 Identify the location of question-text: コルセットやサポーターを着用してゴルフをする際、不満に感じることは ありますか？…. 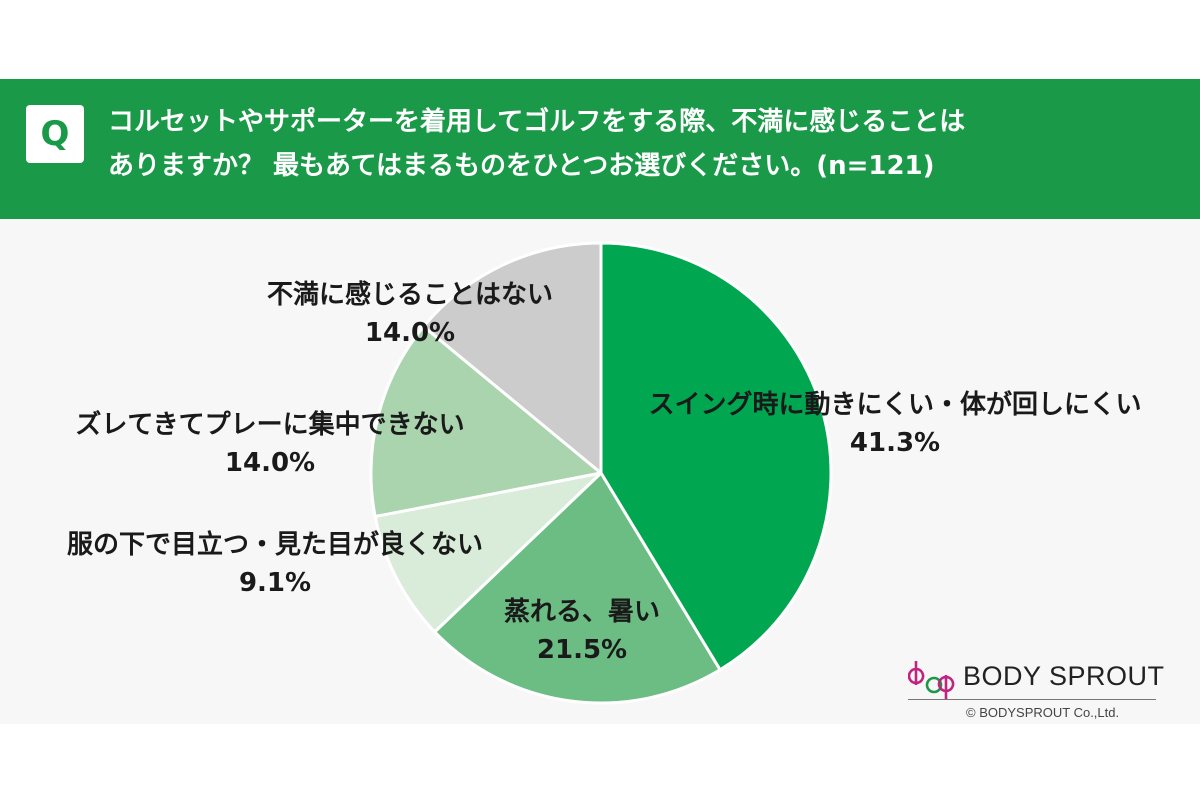
(638, 144).